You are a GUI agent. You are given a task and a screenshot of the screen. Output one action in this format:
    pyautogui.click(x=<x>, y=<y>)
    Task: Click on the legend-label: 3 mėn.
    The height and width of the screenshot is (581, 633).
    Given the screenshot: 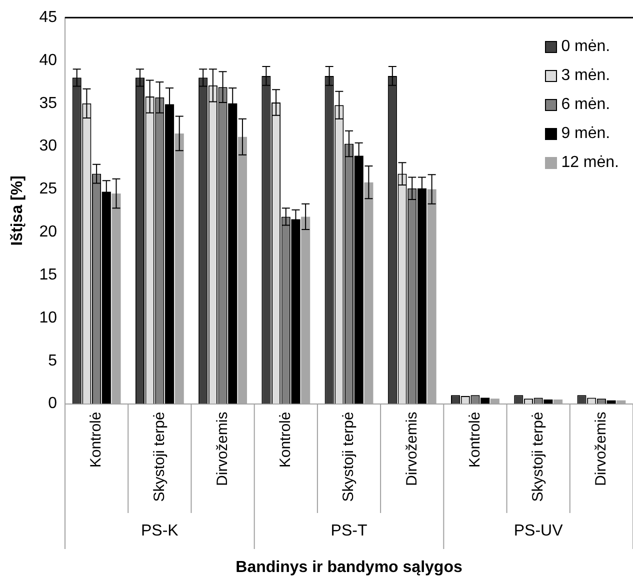 What is the action you would take?
    pyautogui.click(x=585, y=75)
    